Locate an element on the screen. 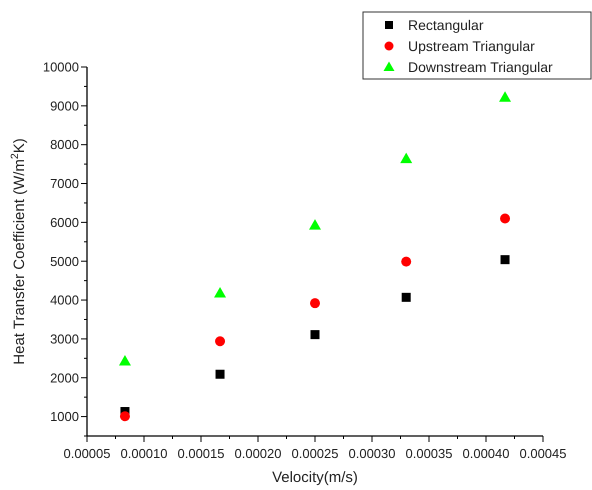  x-tick-label: 0.00015 is located at coordinates (201, 453).